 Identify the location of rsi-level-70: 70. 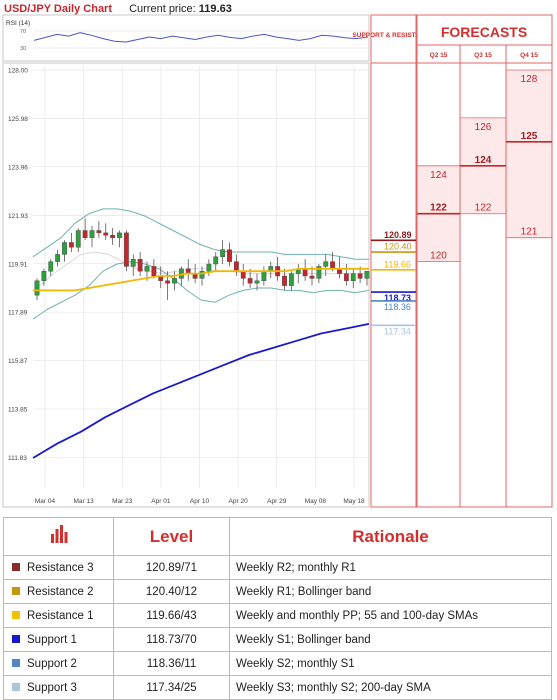
(23, 32).